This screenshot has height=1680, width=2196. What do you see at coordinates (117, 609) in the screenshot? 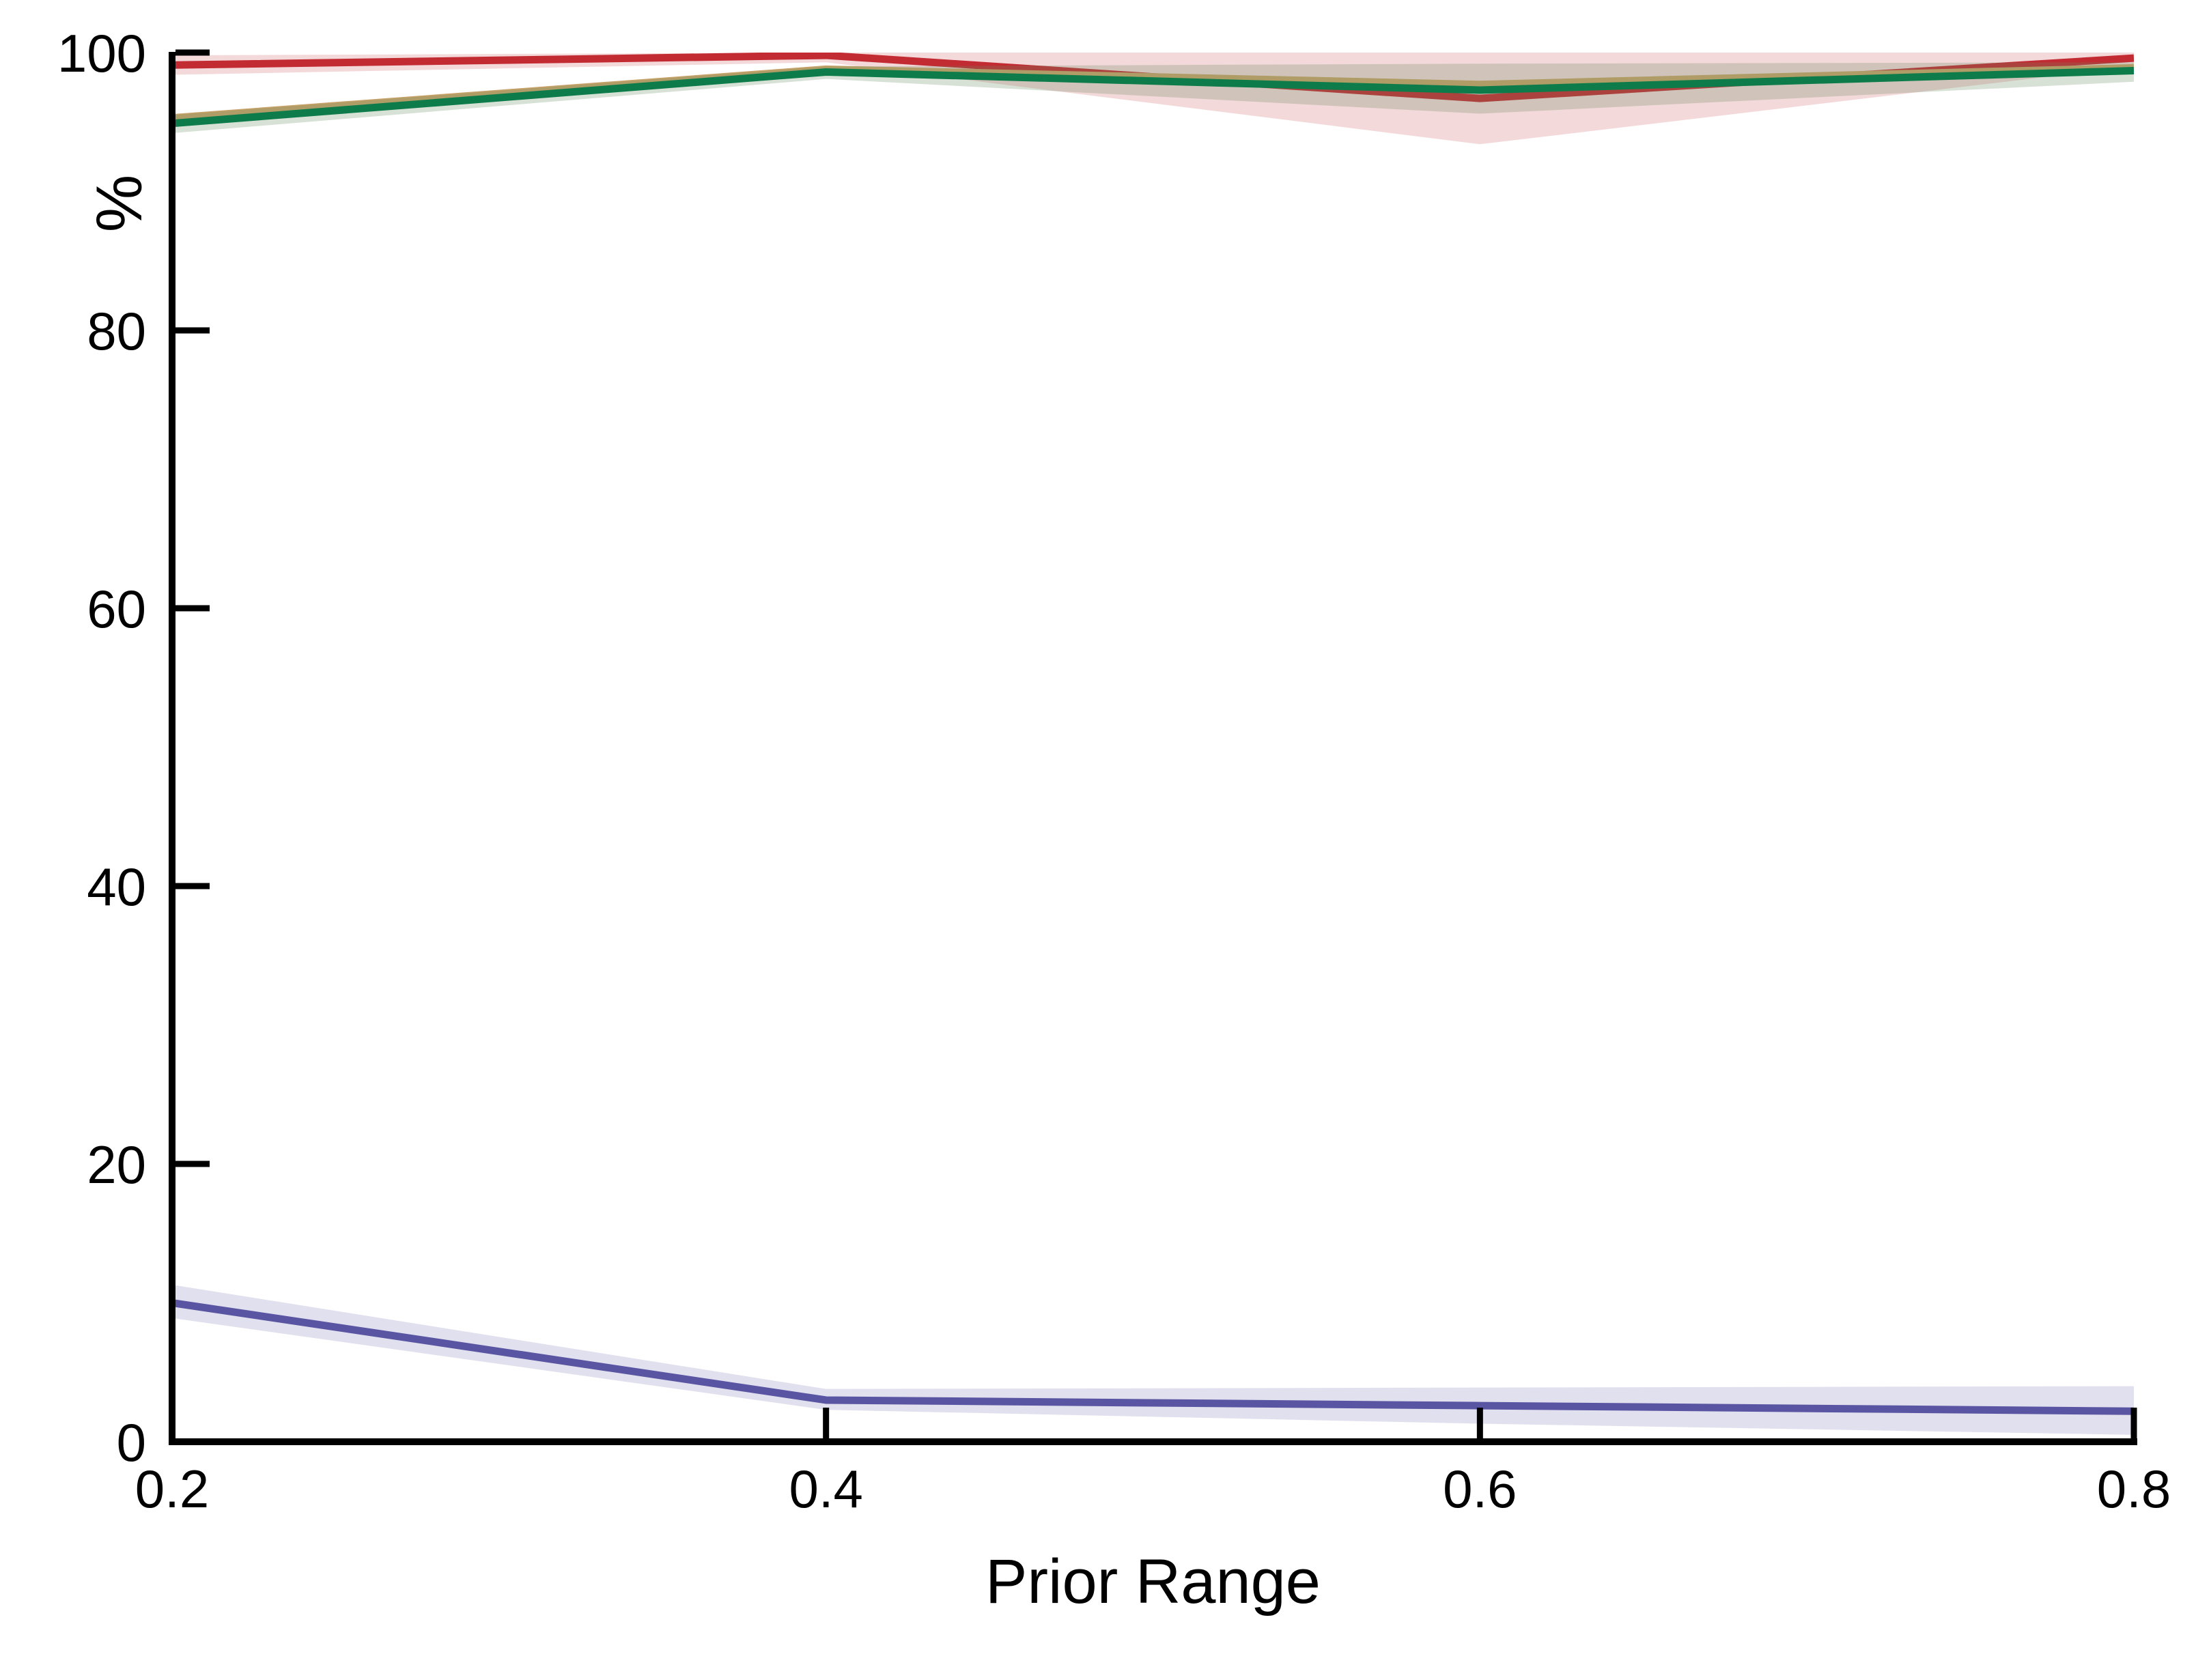
I see `y-tick-label: 60` at bounding box center [117, 609].